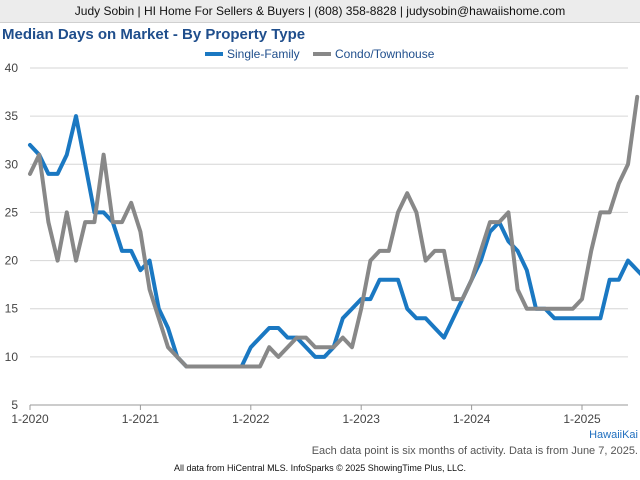 The width and height of the screenshot is (640, 480). What do you see at coordinates (12, 68) in the screenshot?
I see `y-tick-label: 40` at bounding box center [12, 68].